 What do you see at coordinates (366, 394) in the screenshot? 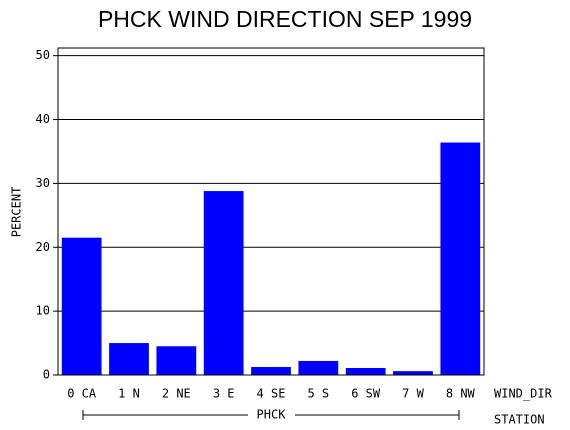
I see `x-tick-label: 6 SW` at bounding box center [366, 394].